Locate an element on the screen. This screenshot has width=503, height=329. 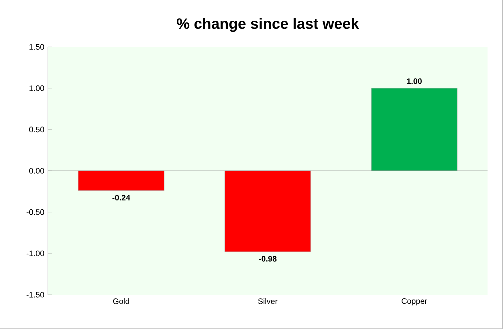
chart-title: % change since last week is located at coordinates (268, 25).